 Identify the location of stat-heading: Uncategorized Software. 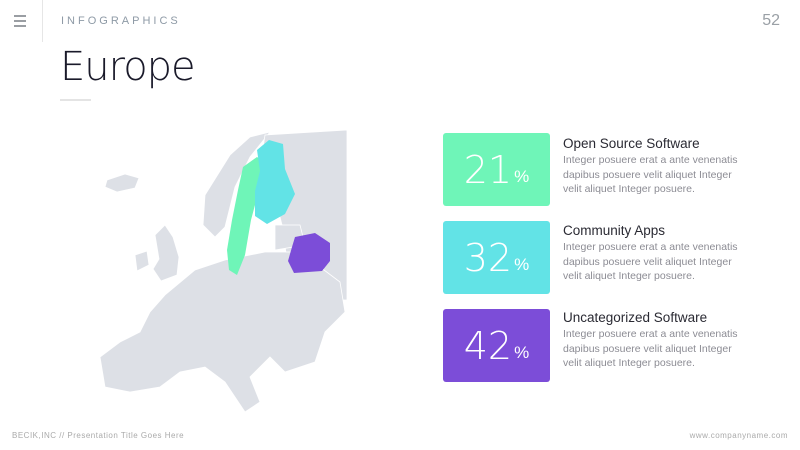
(635, 317).